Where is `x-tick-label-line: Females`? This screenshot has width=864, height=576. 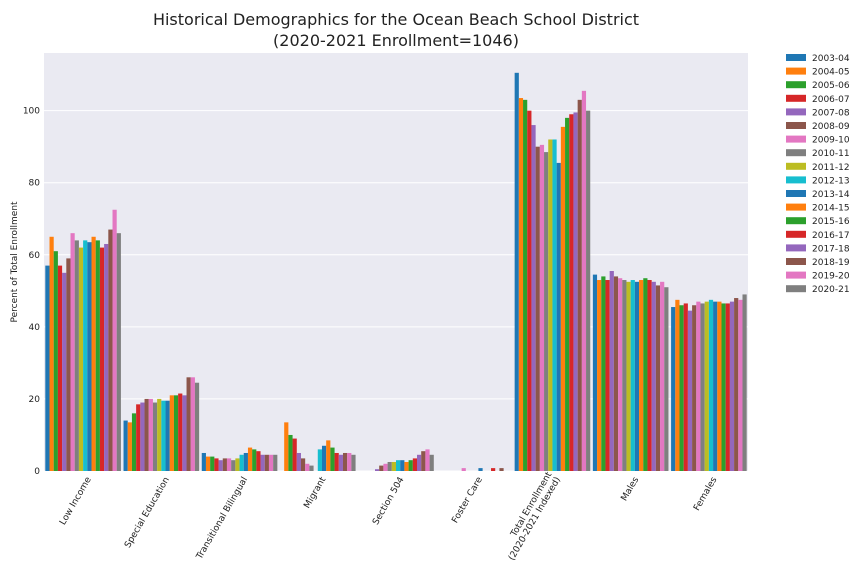
x-tick-label-line: Females is located at coordinates (705, 494).